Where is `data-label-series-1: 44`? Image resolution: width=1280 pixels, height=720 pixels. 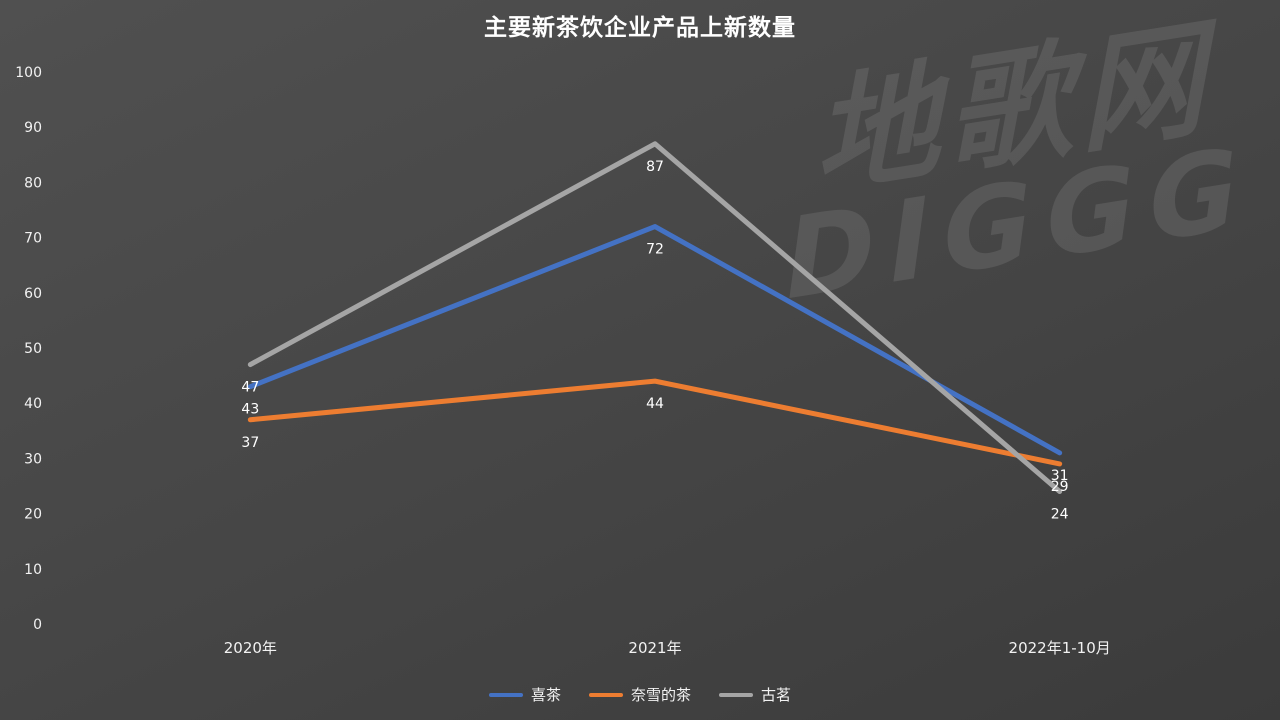
data-label-series-1: 44 is located at coordinates (655, 404).